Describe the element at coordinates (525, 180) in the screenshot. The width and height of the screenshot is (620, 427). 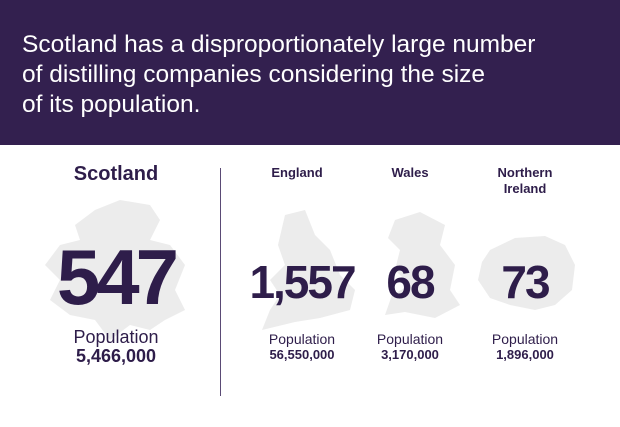
I see `region-name: Northern Ireland` at that location.